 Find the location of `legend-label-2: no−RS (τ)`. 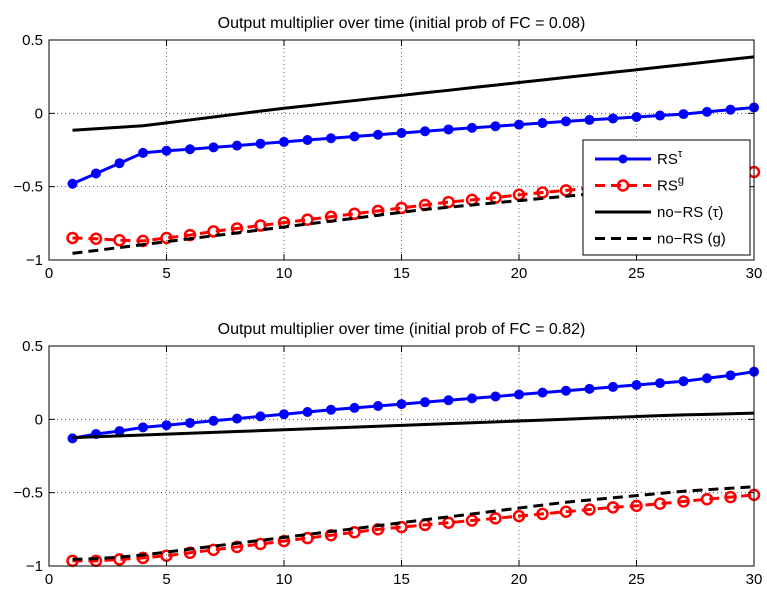

legend-label-2: no−RS (τ) is located at coordinates (690, 212).